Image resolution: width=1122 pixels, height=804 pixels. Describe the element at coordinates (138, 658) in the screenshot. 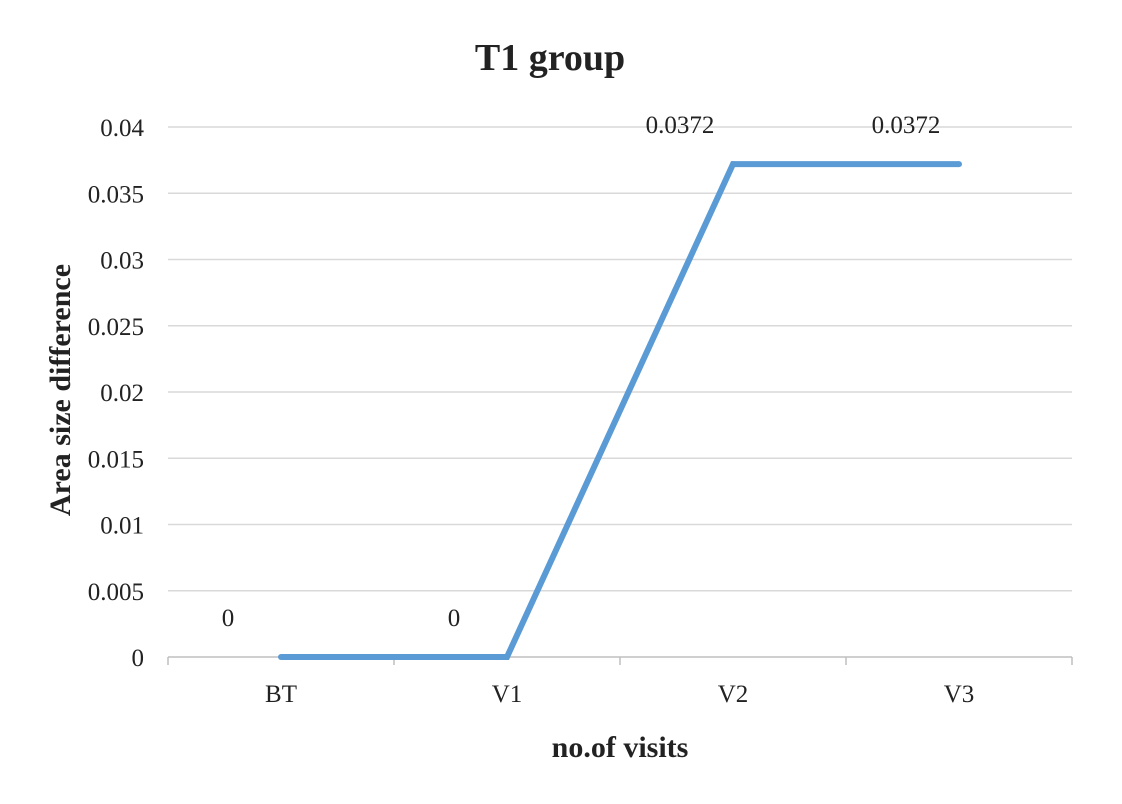

I see `y-tick-label: 0` at that location.